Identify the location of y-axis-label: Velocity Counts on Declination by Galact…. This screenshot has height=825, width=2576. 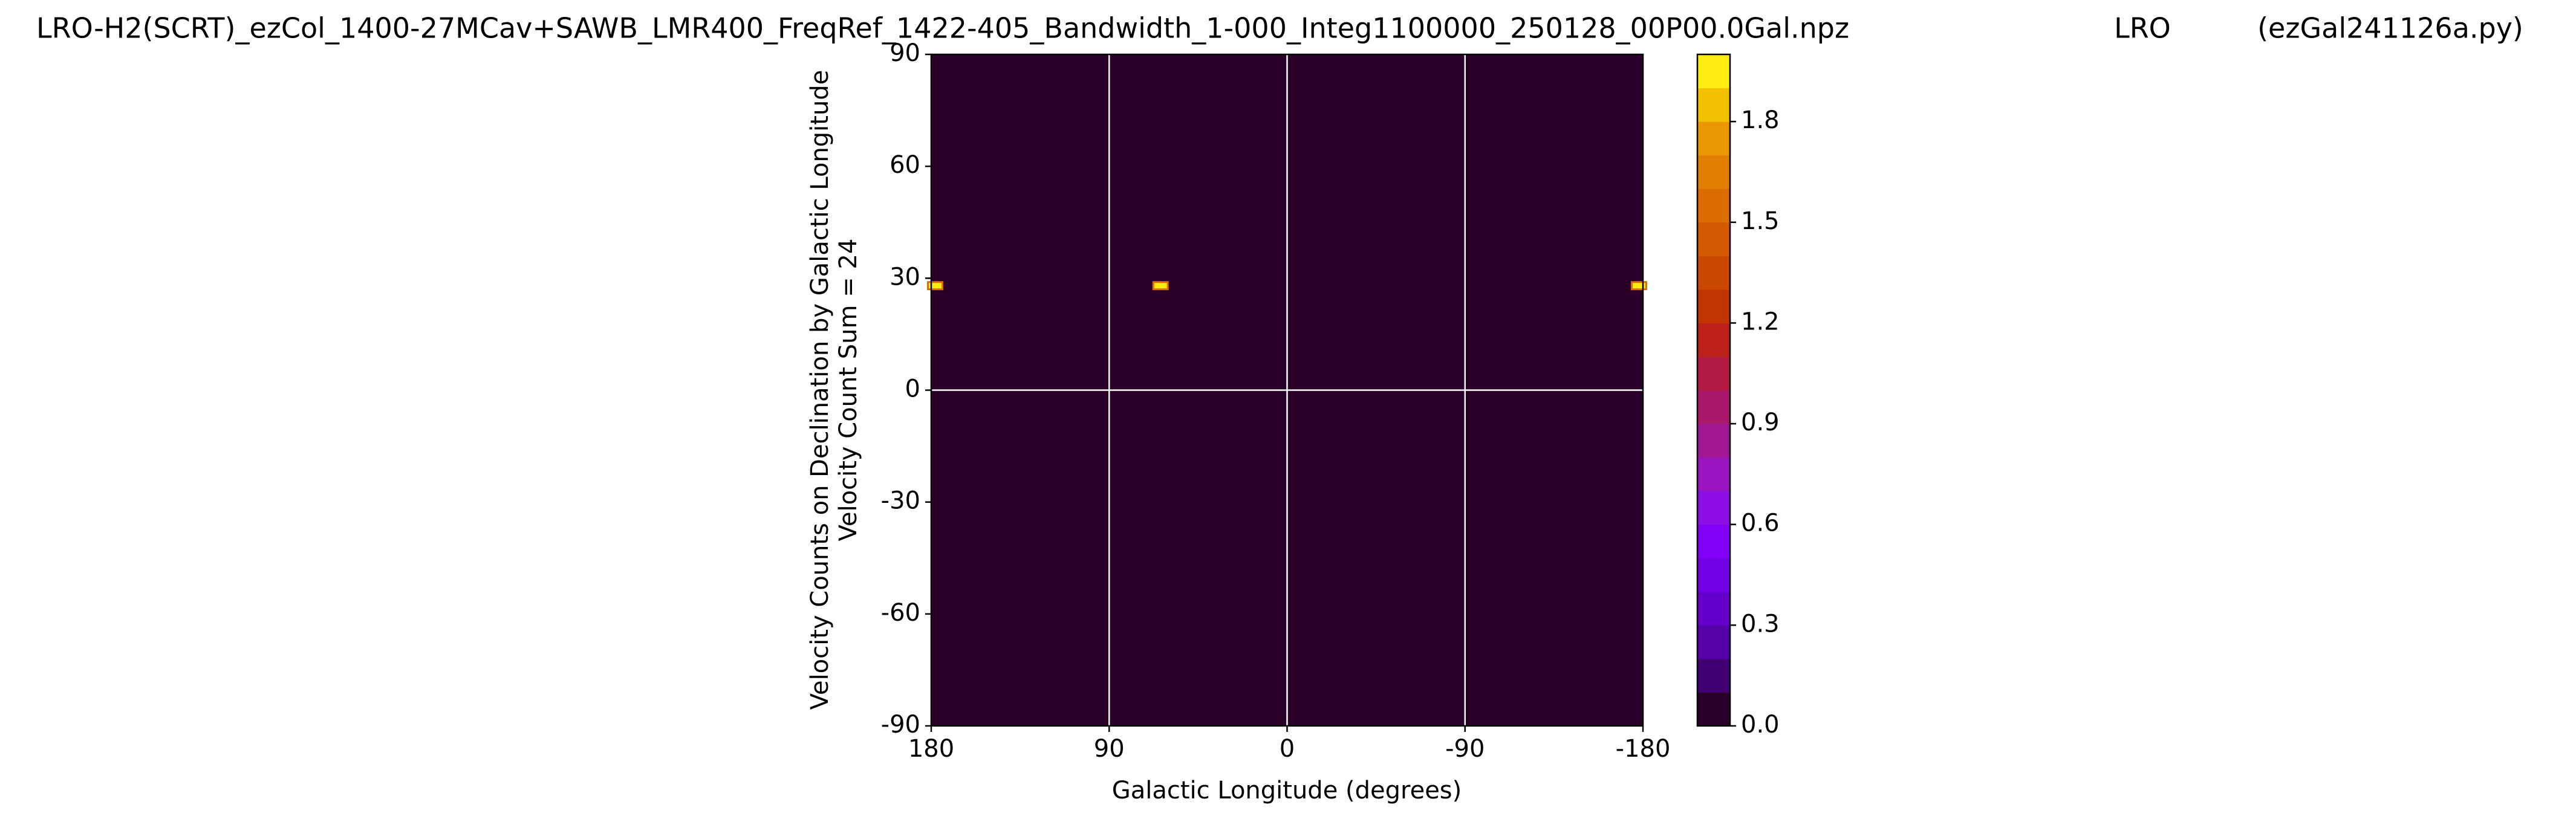
(820, 390).